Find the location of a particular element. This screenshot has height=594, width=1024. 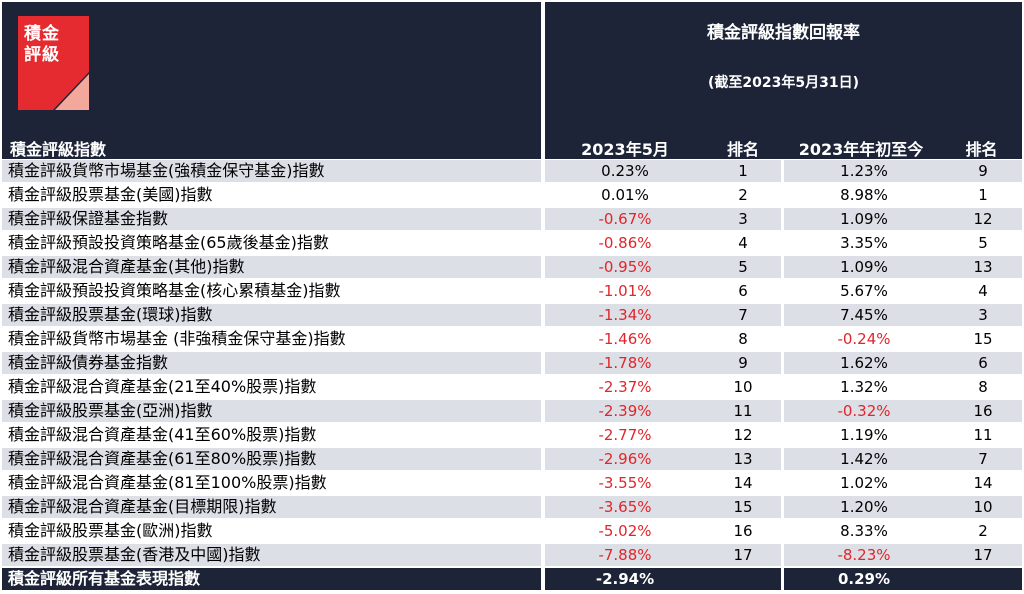

table-row: 積金評級股票基金(美國)指數 0.01% 2 8.98% 1 is located at coordinates (512, 196).